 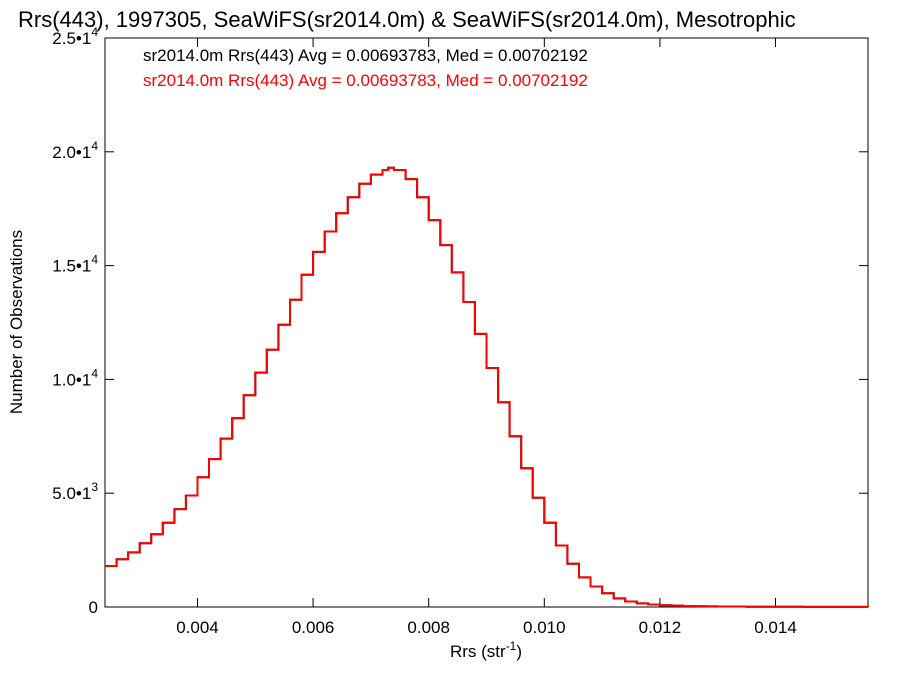 I want to click on x-tick-label: 0.004, so click(x=197, y=627).